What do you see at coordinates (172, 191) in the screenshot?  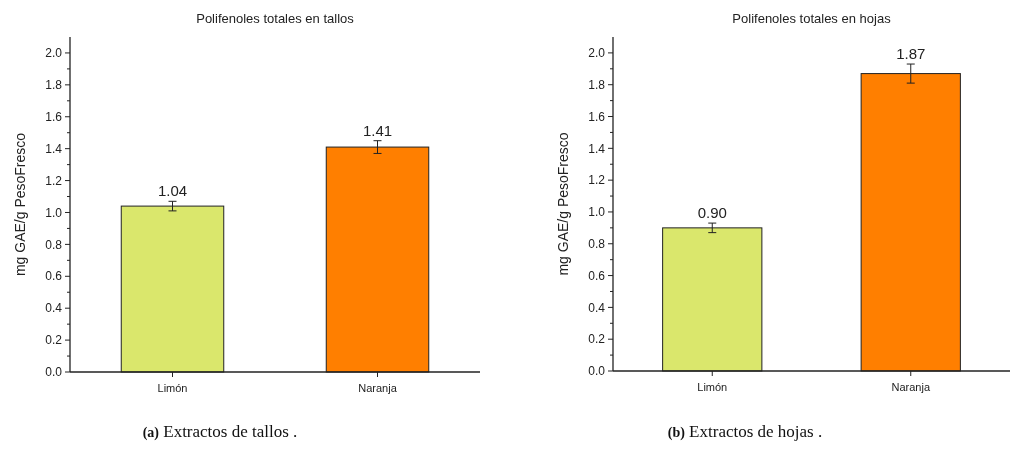 I see `data-label: 1.04` at bounding box center [172, 191].